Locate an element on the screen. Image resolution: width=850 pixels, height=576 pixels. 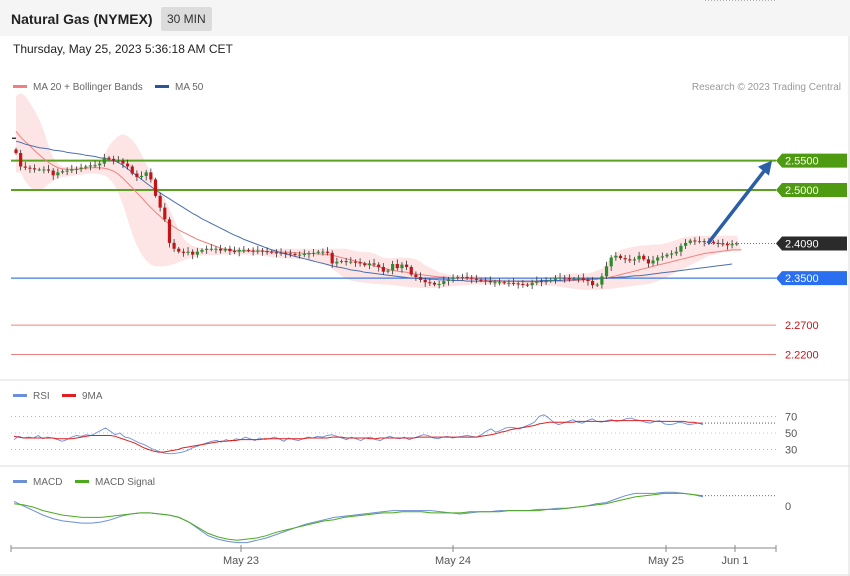
rsi-tick-label: 50 is located at coordinates (791, 434).